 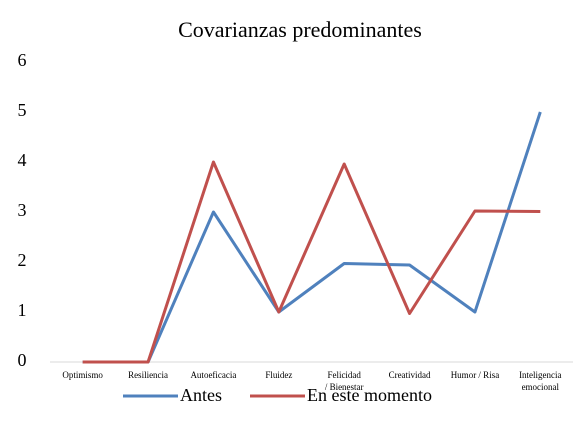 What do you see at coordinates (540, 381) in the screenshot?
I see `x-tick-label: Inteligencia emocional` at bounding box center [540, 381].